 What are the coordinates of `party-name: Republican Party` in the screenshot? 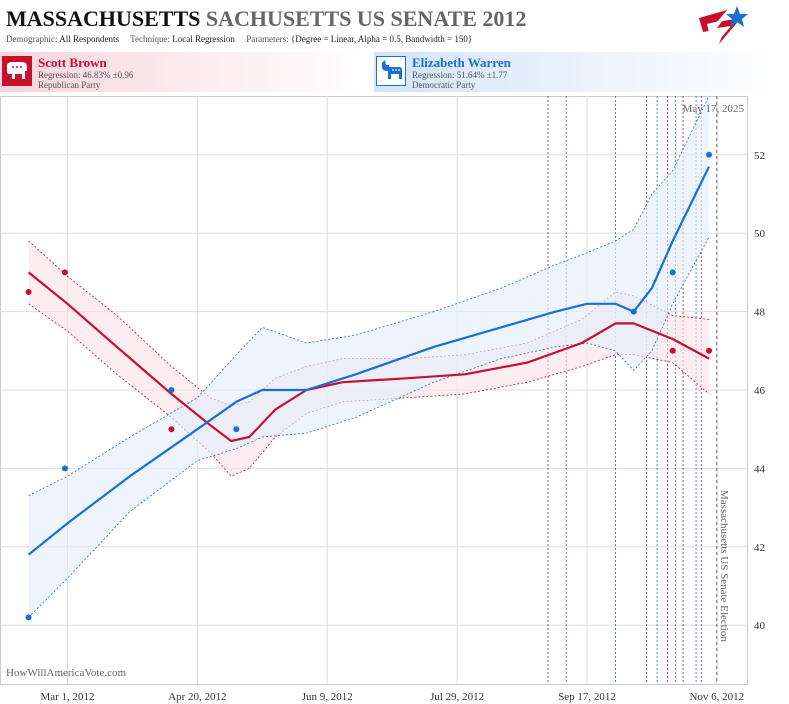 It's located at (69, 85).